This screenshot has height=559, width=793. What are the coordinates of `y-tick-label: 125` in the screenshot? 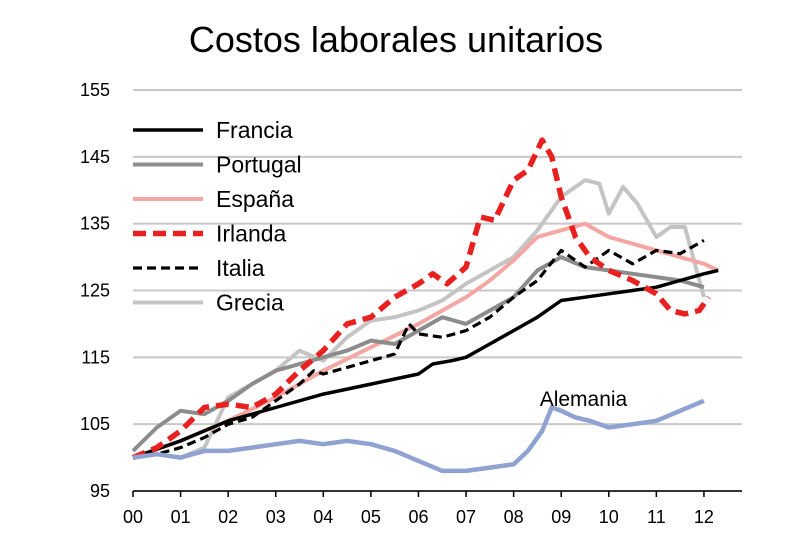 It's located at (95, 291).